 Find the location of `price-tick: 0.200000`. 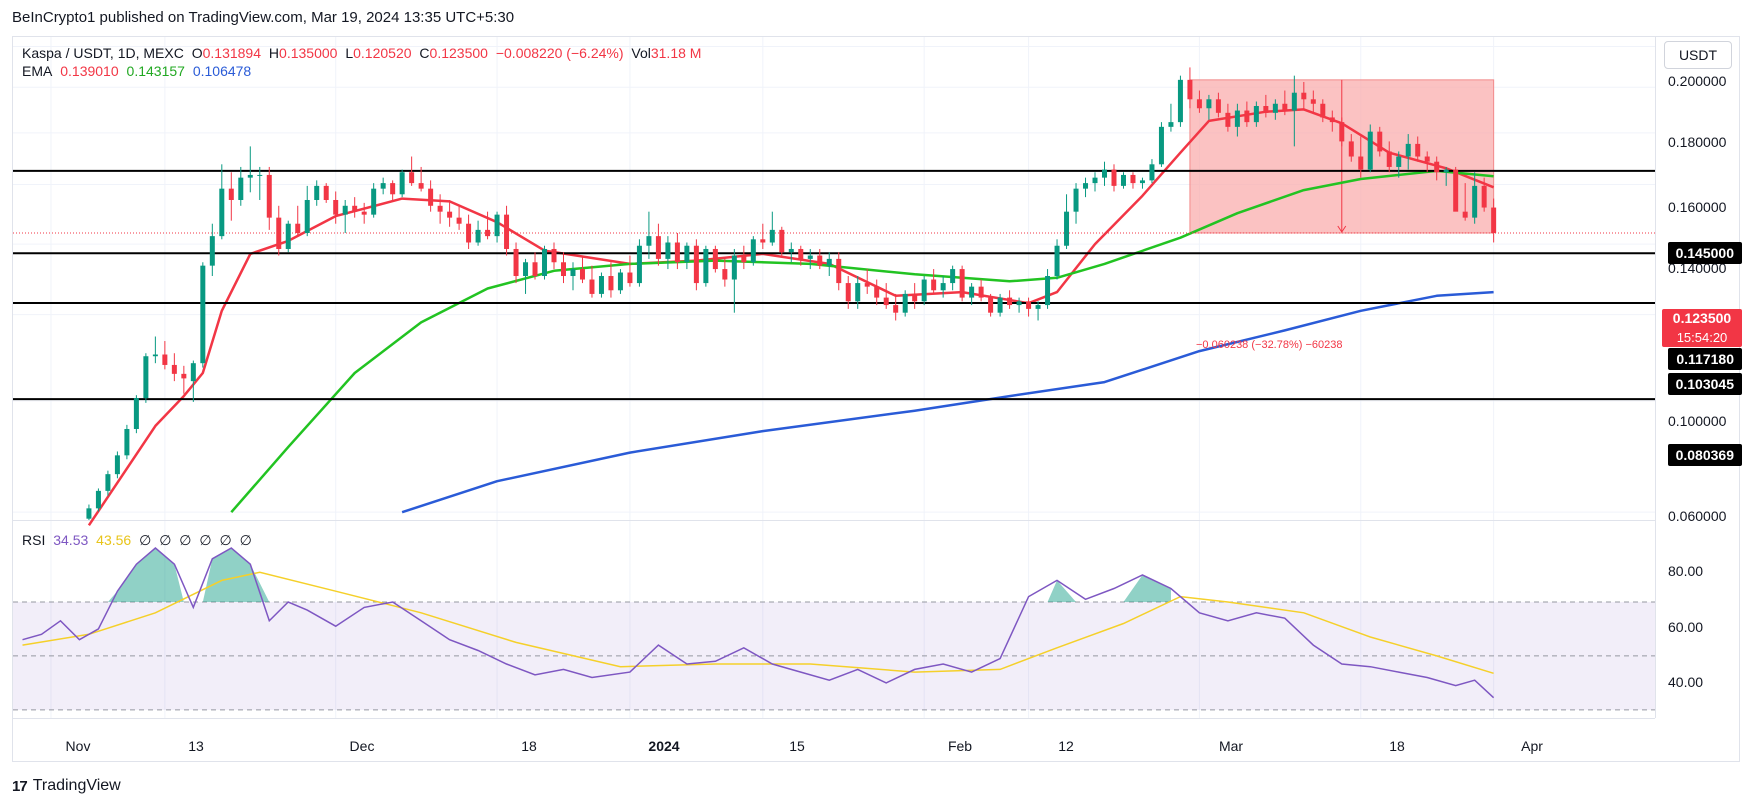

price-tick: 0.200000 is located at coordinates (1697, 81).